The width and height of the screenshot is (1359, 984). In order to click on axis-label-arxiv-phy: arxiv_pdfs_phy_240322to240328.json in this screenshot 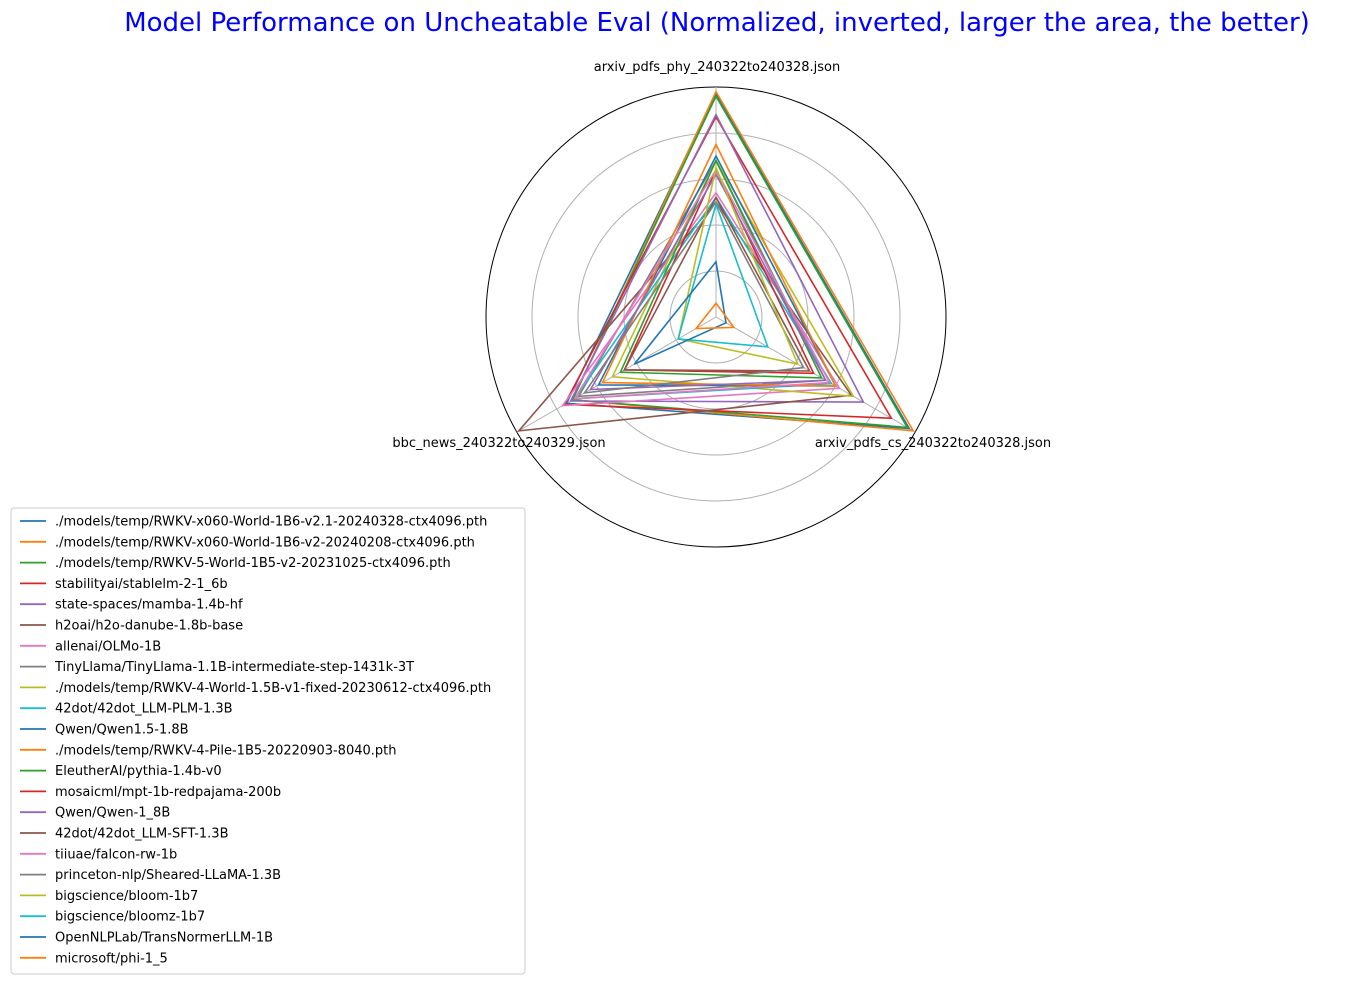, I will do `click(717, 67)`.